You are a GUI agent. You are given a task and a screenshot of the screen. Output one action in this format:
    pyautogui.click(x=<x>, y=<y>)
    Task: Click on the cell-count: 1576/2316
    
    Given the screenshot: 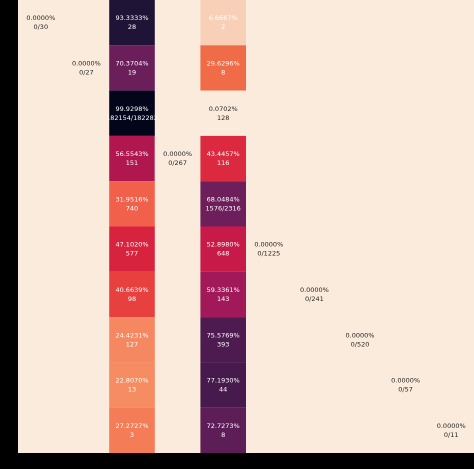 What is the action you would take?
    pyautogui.click(x=223, y=208)
    